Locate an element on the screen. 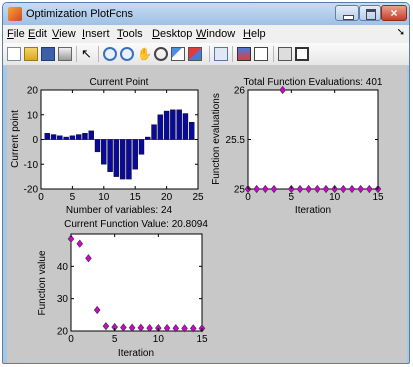 This screenshot has height=367, width=413. maximize-button is located at coordinates (370, 13).